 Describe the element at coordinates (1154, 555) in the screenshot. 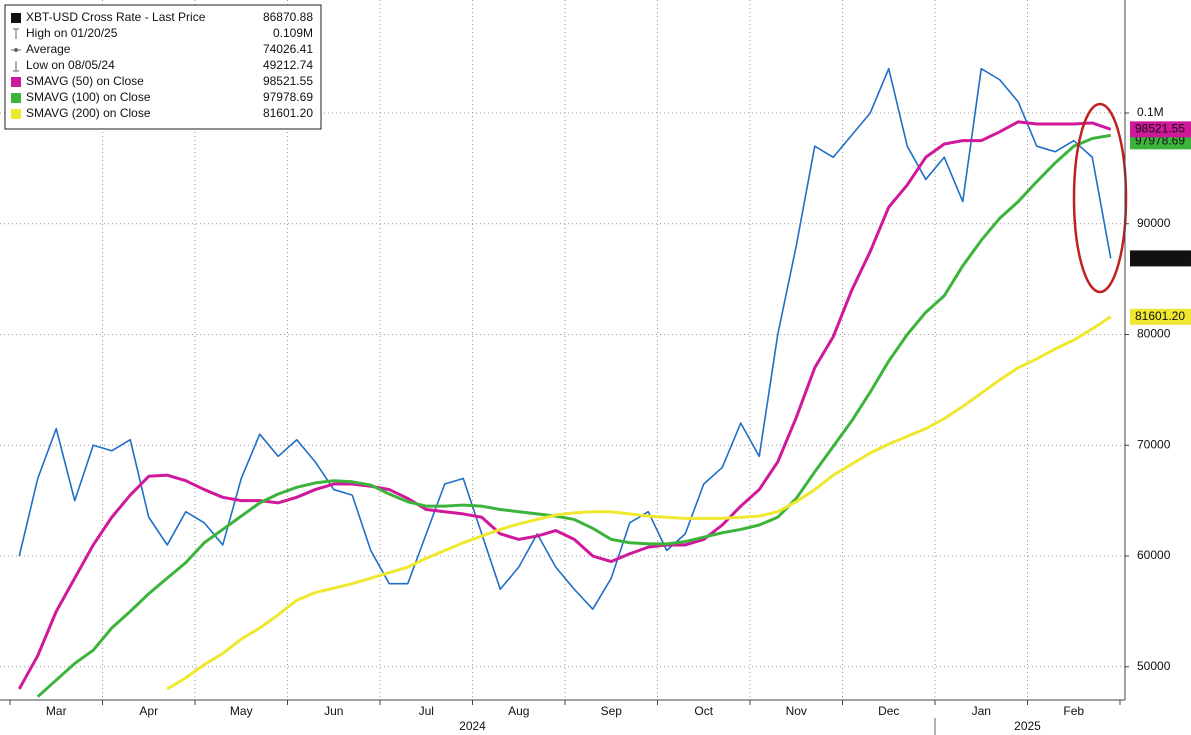

I see `y-tick-label: 60000` at that location.